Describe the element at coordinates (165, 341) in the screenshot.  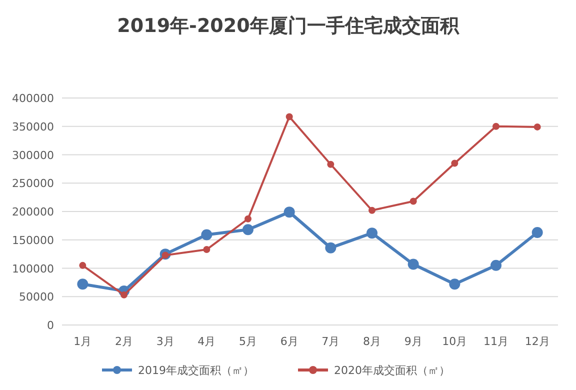
I see `x-tick-label: 3月` at that location.